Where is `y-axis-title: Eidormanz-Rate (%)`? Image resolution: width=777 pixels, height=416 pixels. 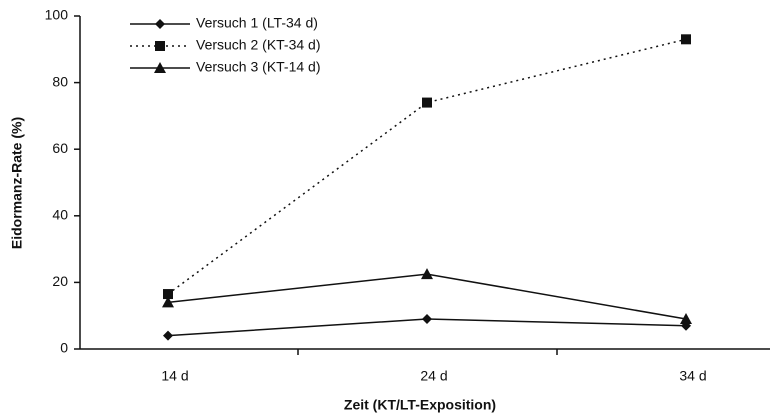
y-axis-title: Eidormanz-Rate (%) is located at coordinates (17, 183).